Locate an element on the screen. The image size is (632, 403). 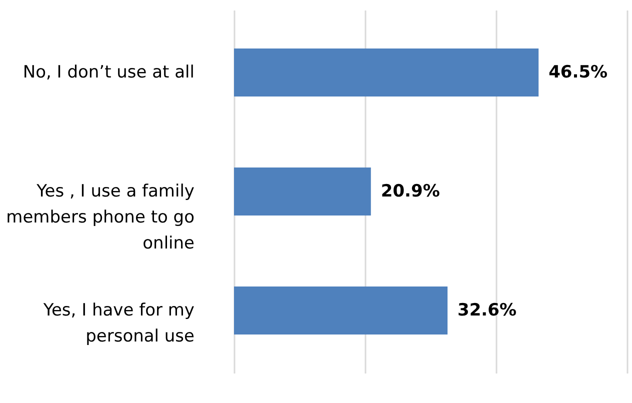
y-tick-label: Yes , I use a family members phone to go online is located at coordinates (100, 218).